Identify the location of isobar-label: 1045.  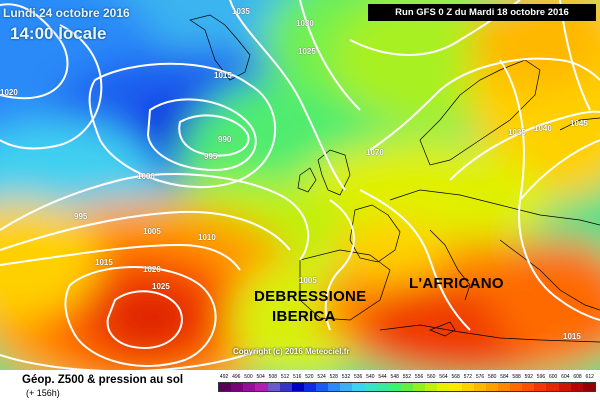
(579, 123).